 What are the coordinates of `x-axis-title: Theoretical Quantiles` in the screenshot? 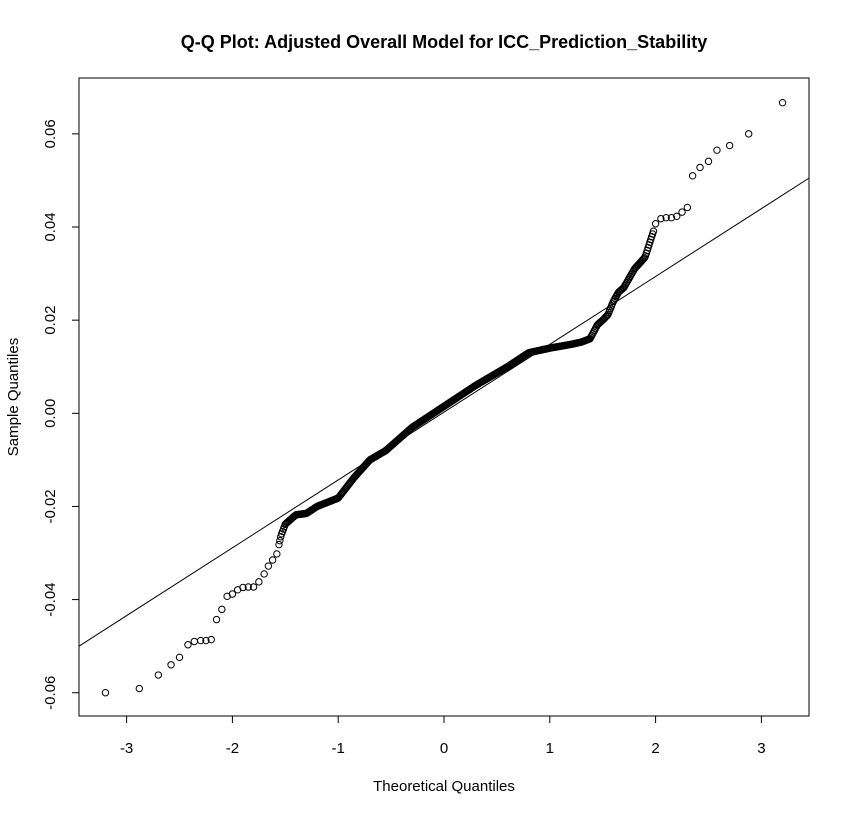 It's located at (444, 786).